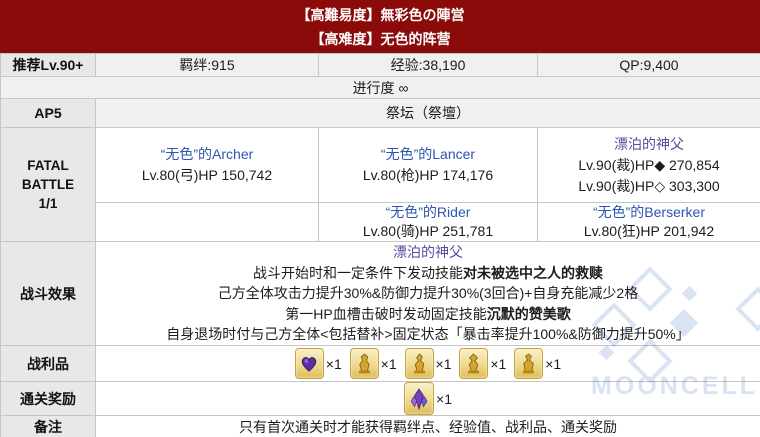 Image resolution: width=760 pixels, height=437 pixels. I want to click on quest-title-header: 【高難易度】無彩色の陣営 【高难度】无色的阵营, so click(380, 27).